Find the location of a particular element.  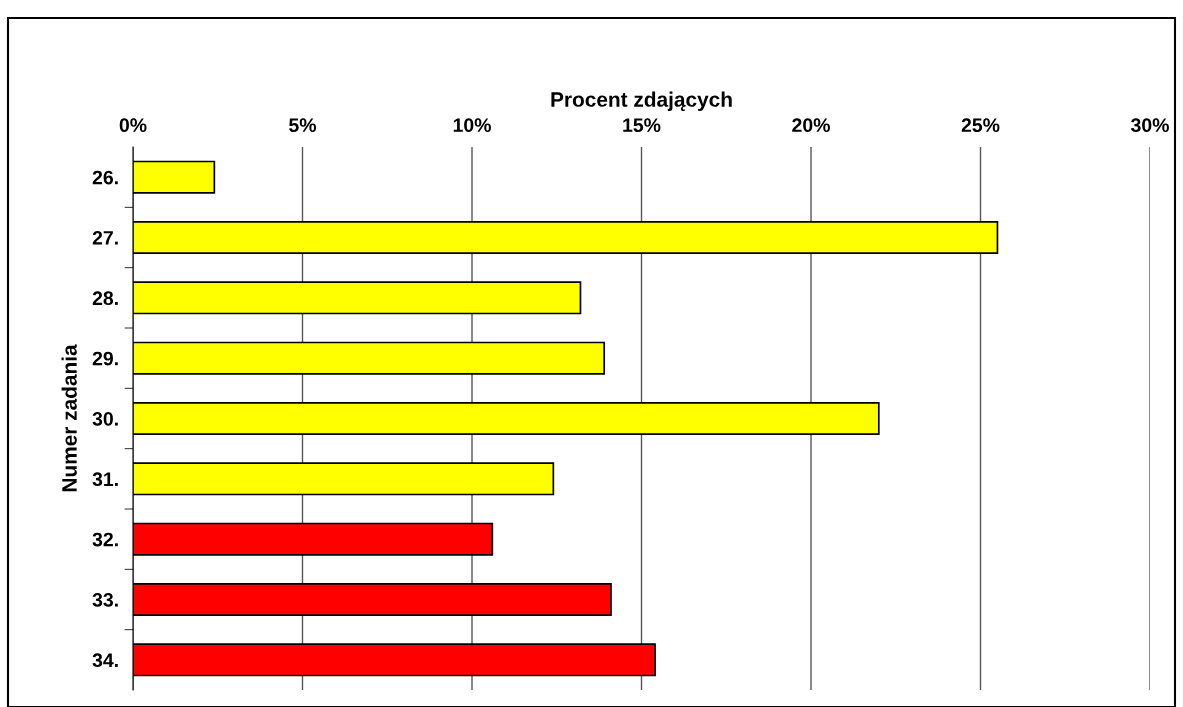

y-tick-label: 34. is located at coordinates (105, 660).